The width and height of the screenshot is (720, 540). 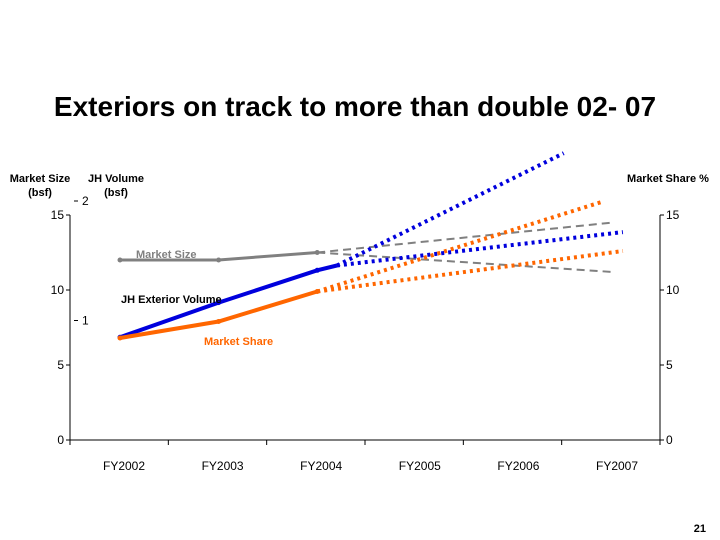 What do you see at coordinates (116, 179) in the screenshot?
I see `inner-axis-title-line1: JH Volume` at bounding box center [116, 179].